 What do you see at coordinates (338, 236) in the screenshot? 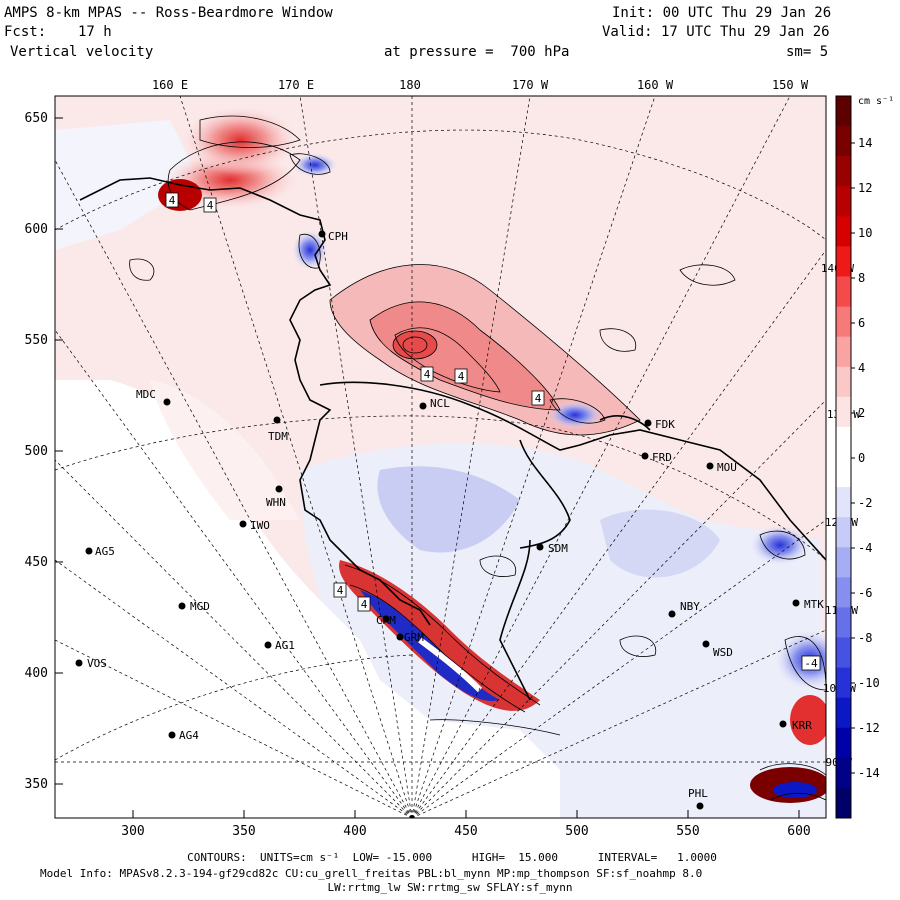
I see `station-label: CPH` at bounding box center [338, 236].